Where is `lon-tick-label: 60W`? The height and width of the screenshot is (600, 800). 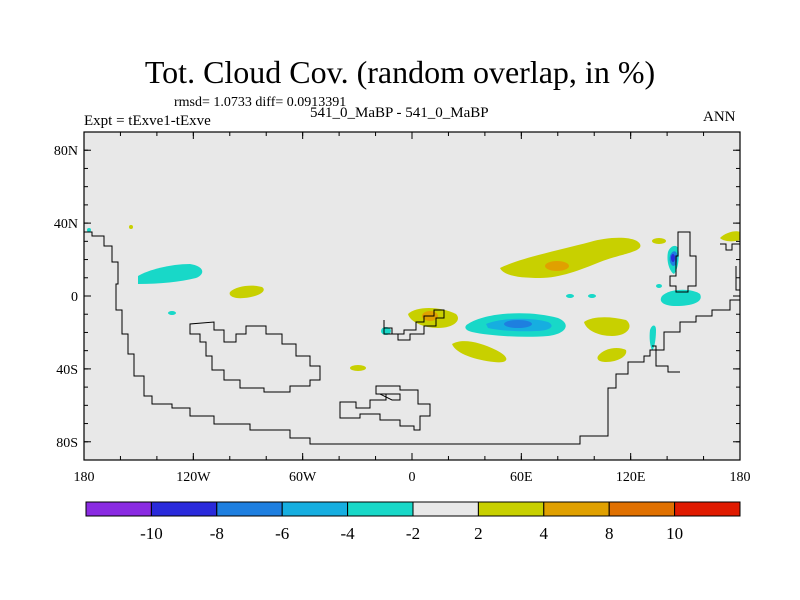
lon-tick-label: 60W is located at coordinates (303, 477).